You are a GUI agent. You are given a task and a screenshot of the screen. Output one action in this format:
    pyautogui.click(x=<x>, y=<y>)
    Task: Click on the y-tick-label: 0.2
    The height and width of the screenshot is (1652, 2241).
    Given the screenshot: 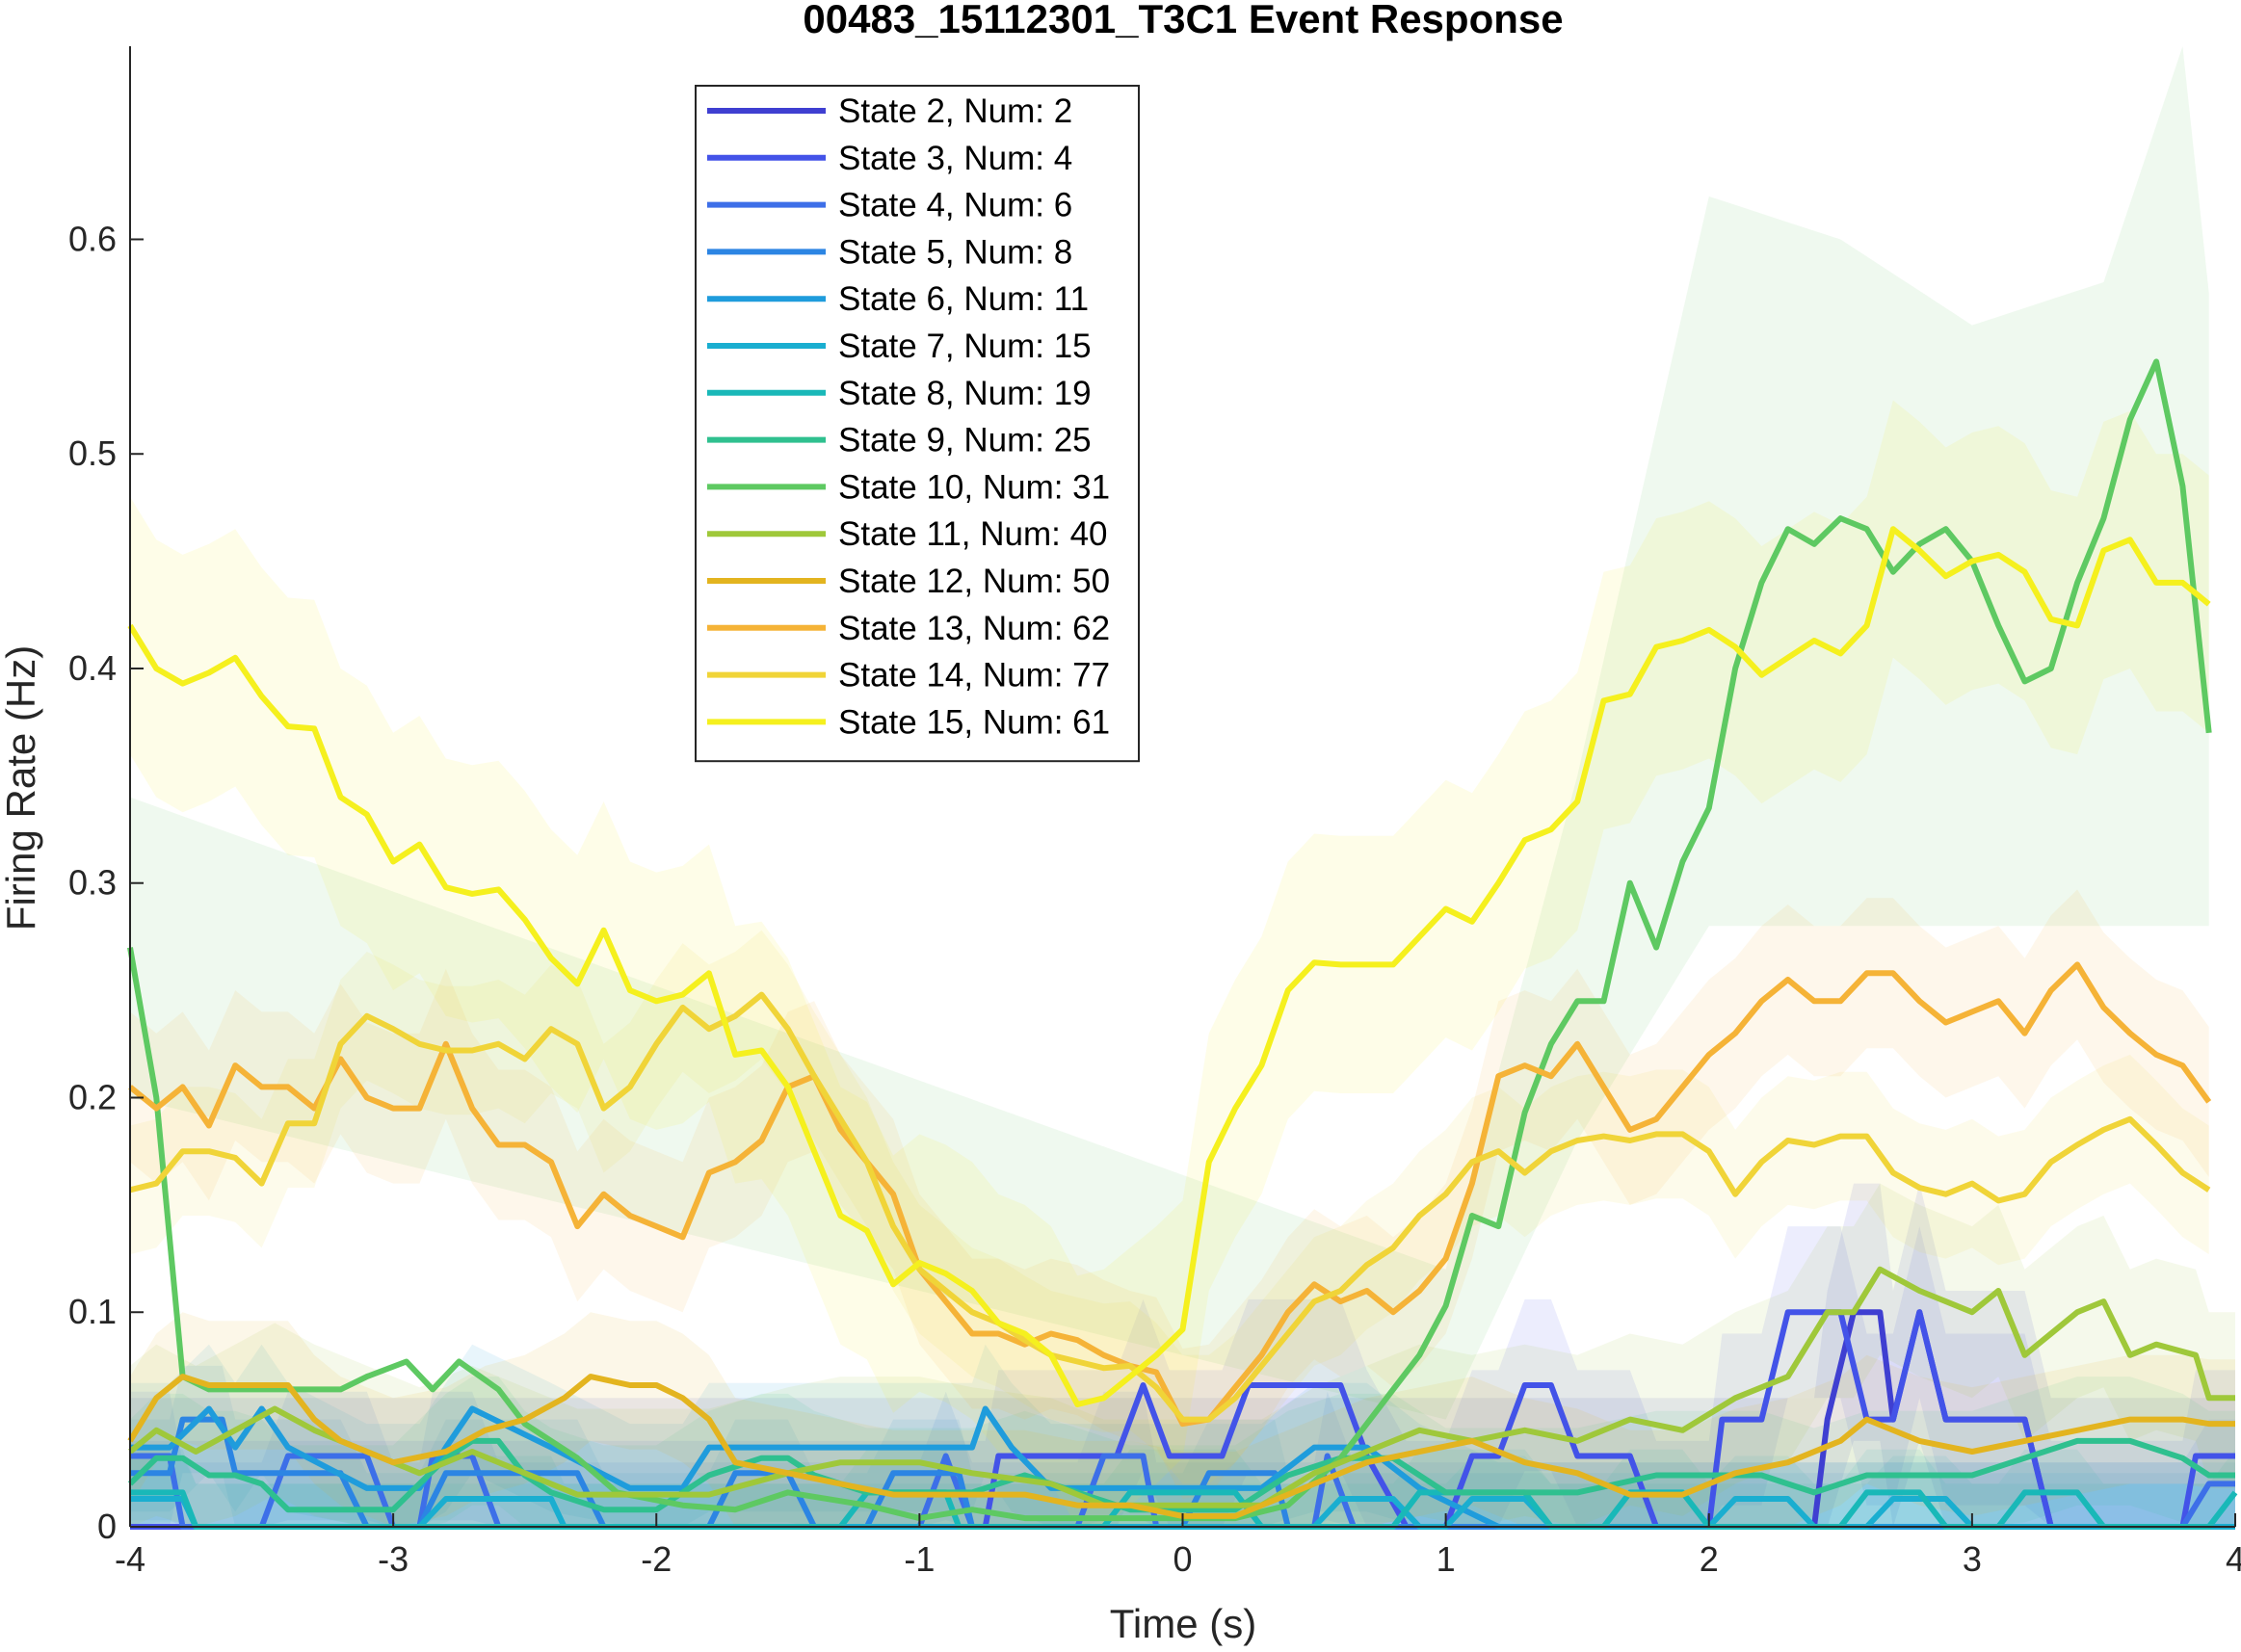 What is the action you would take?
    pyautogui.click(x=93, y=1096)
    